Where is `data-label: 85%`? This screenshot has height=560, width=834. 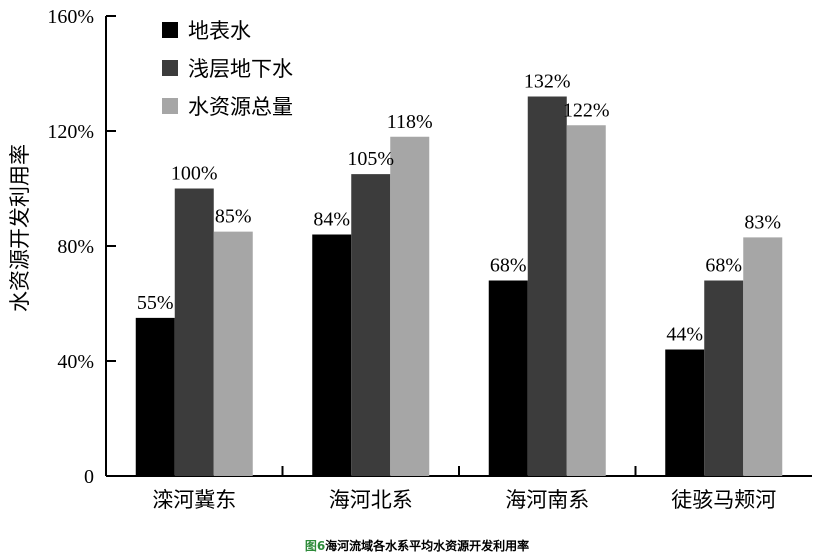
data-label: 85% is located at coordinates (233, 217).